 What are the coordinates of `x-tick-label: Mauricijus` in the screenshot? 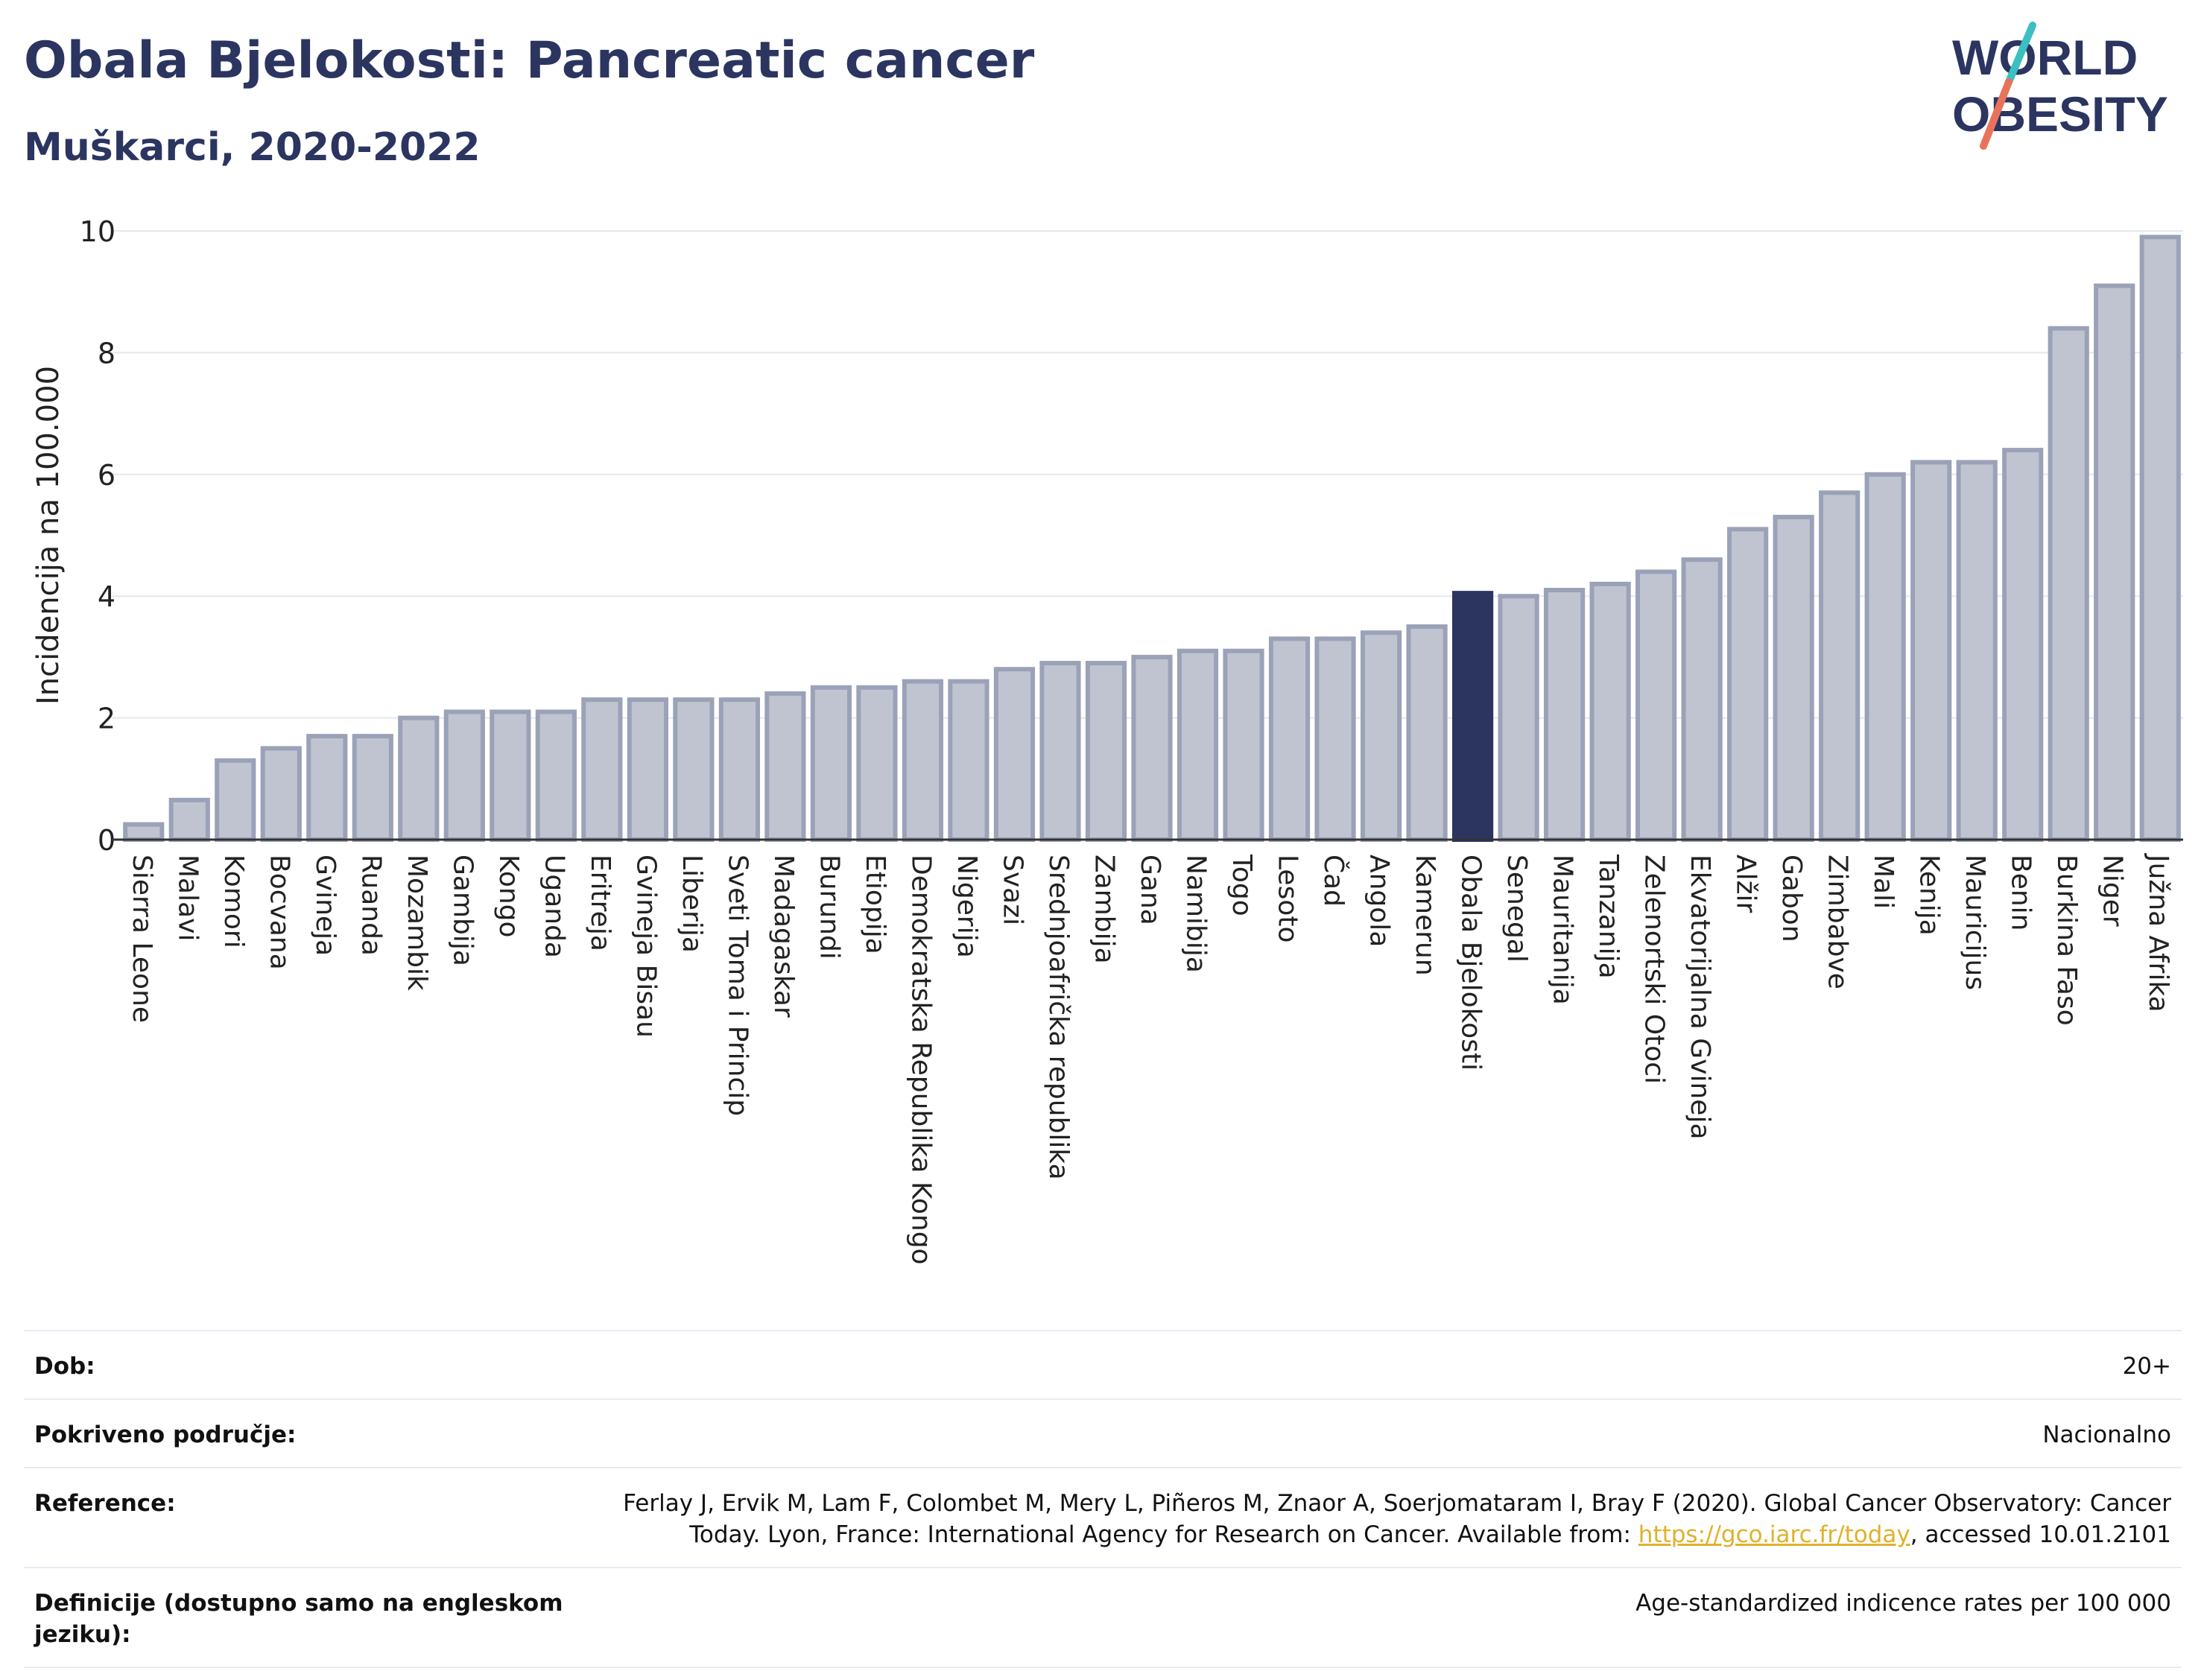 It's located at (1975, 922).